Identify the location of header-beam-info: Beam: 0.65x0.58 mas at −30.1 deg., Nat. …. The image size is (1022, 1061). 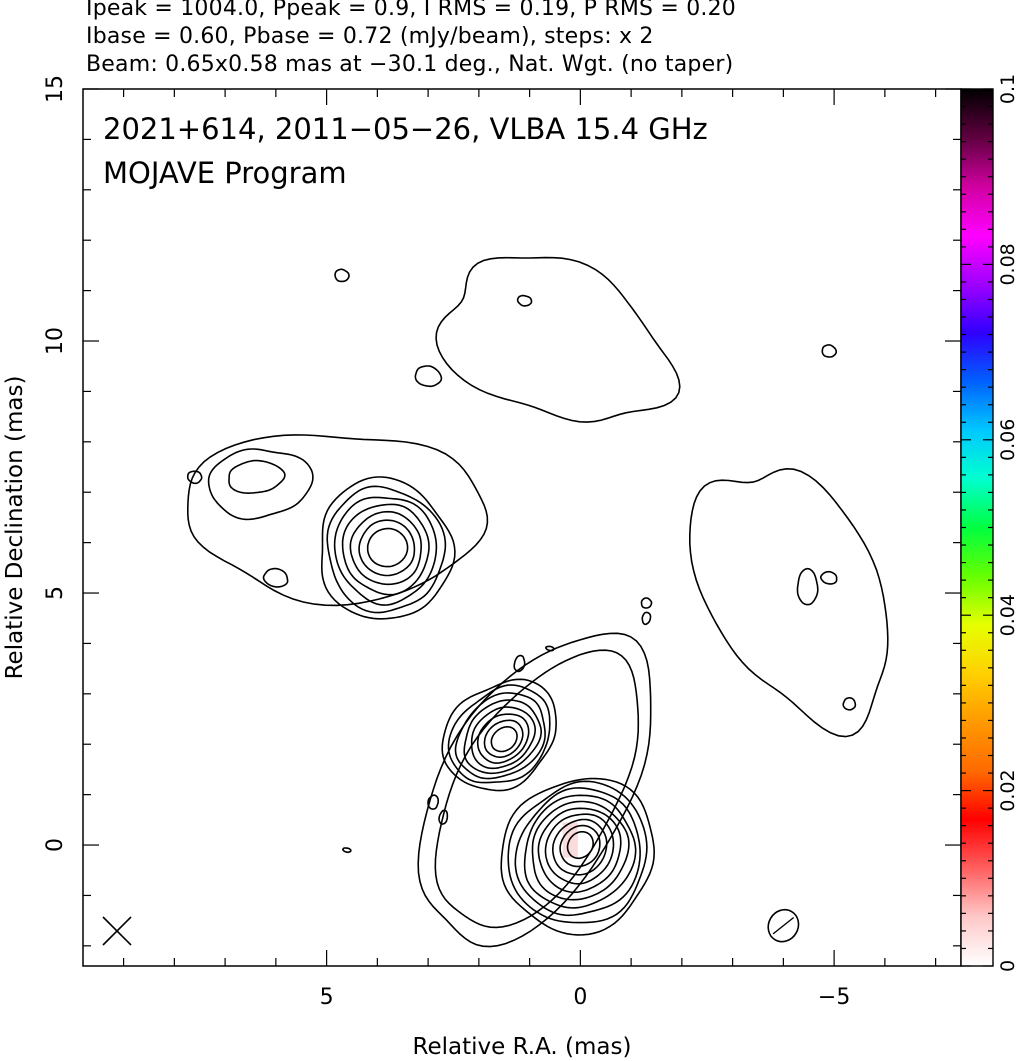
(410, 64).